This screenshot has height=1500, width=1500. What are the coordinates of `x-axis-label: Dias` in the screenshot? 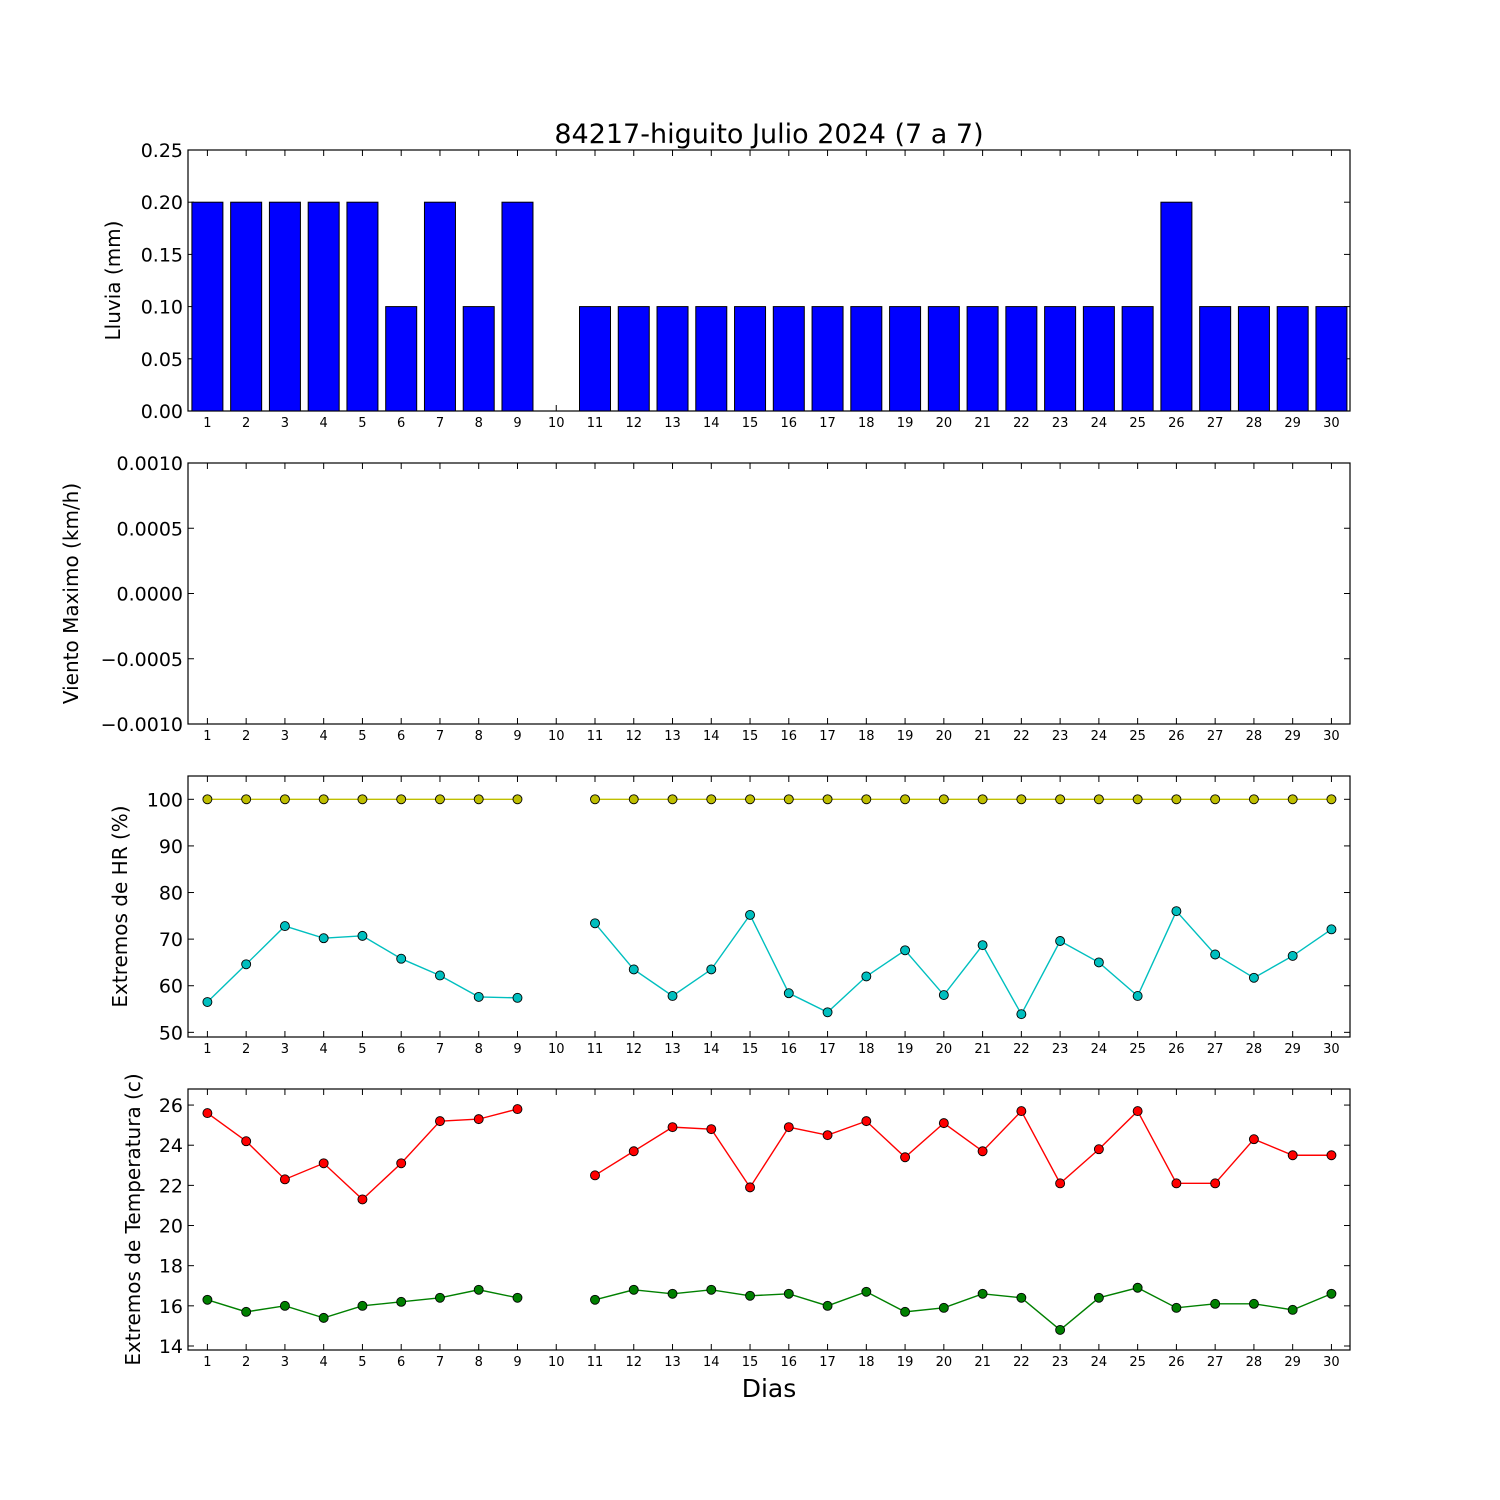 It's located at (769, 1388).